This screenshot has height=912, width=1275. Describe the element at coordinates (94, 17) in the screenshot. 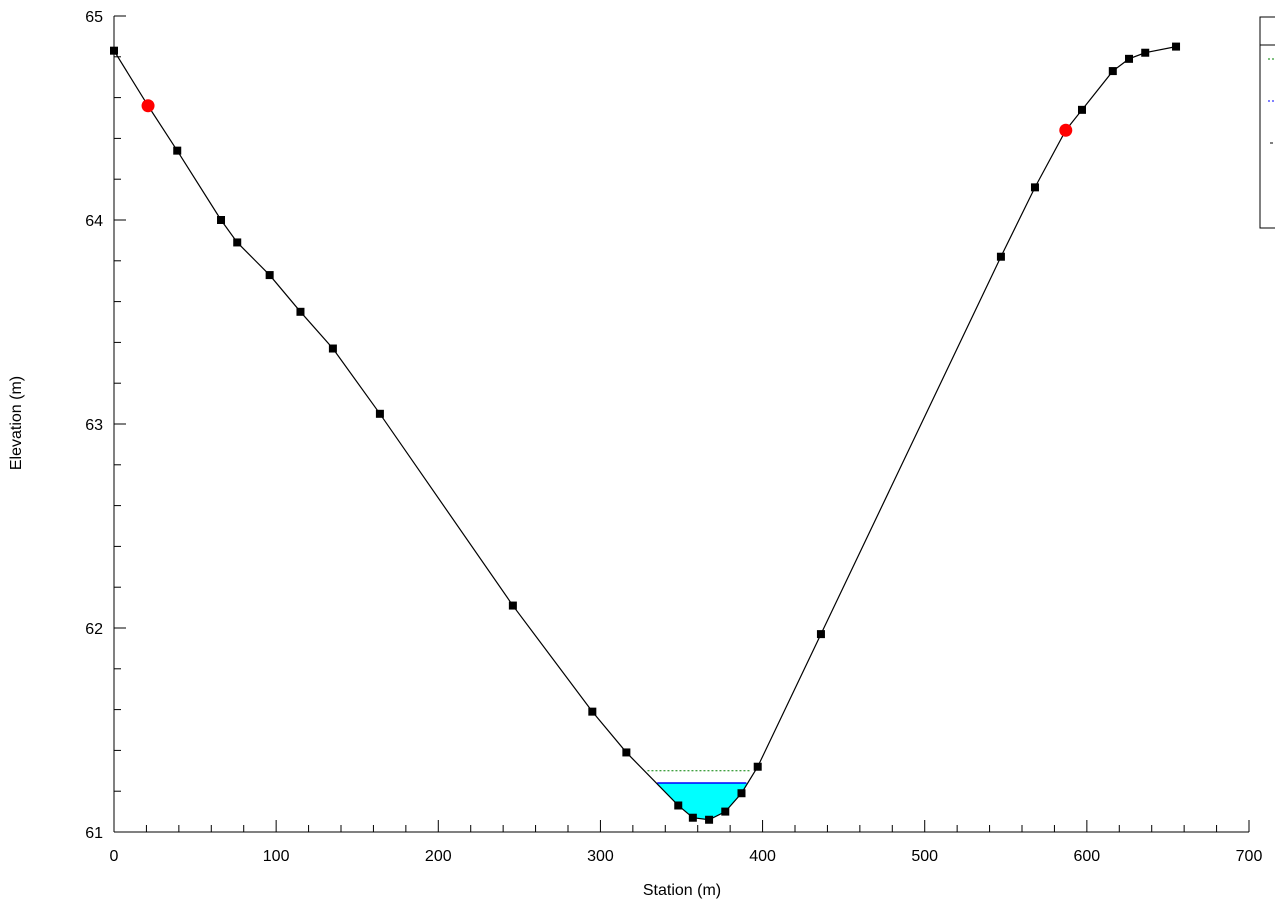

I see `y-tick-label: 65` at that location.